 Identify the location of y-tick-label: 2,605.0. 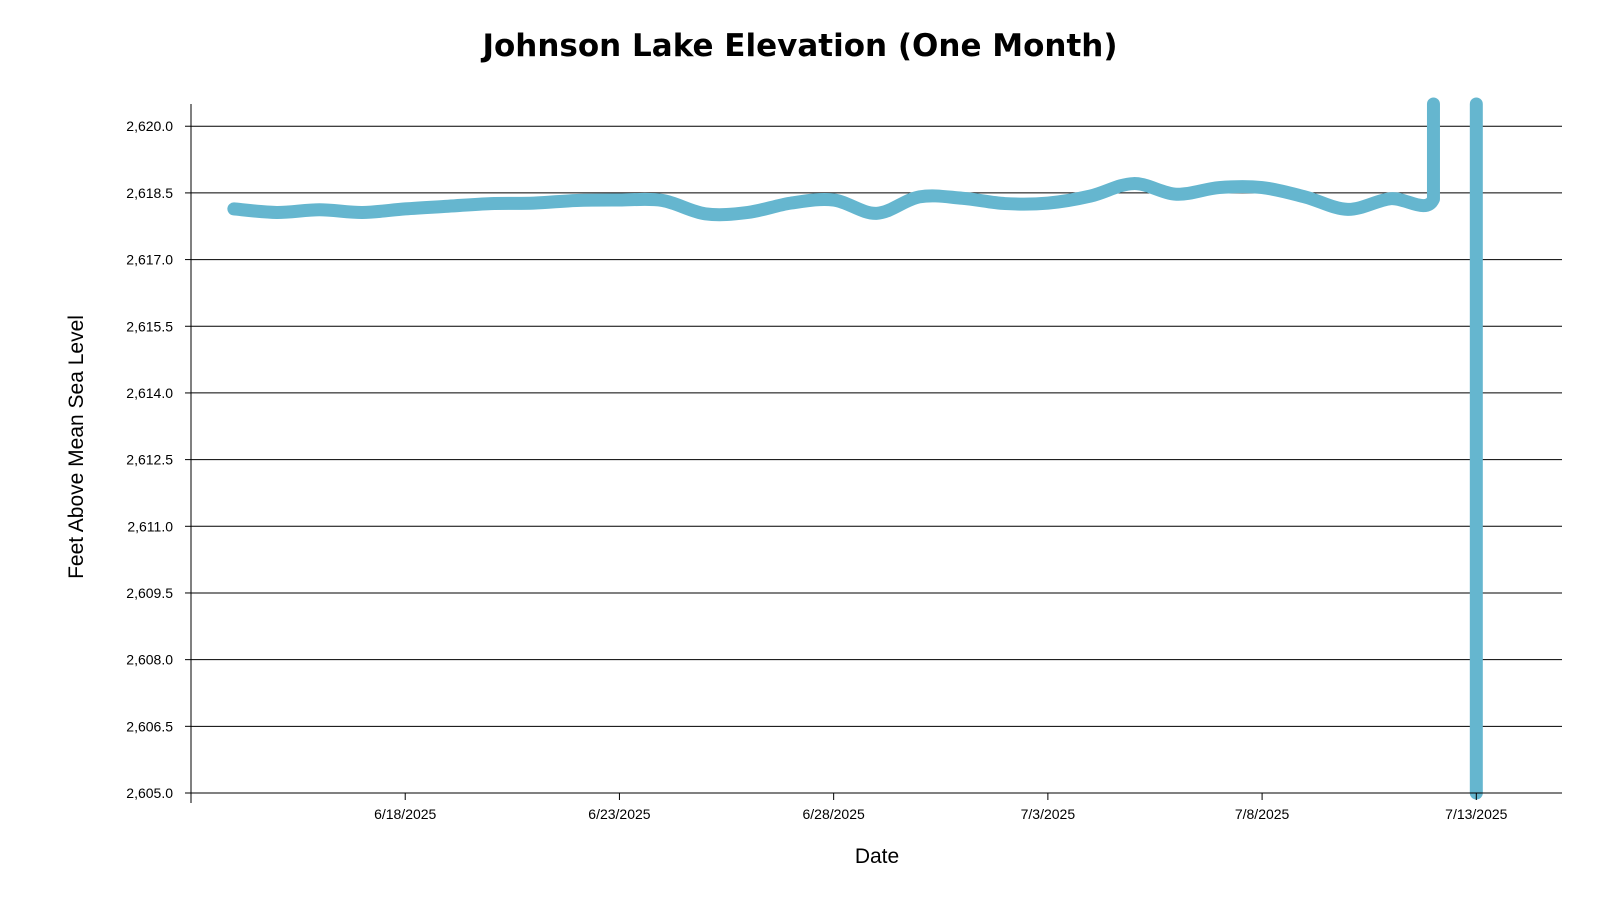
(149, 793).